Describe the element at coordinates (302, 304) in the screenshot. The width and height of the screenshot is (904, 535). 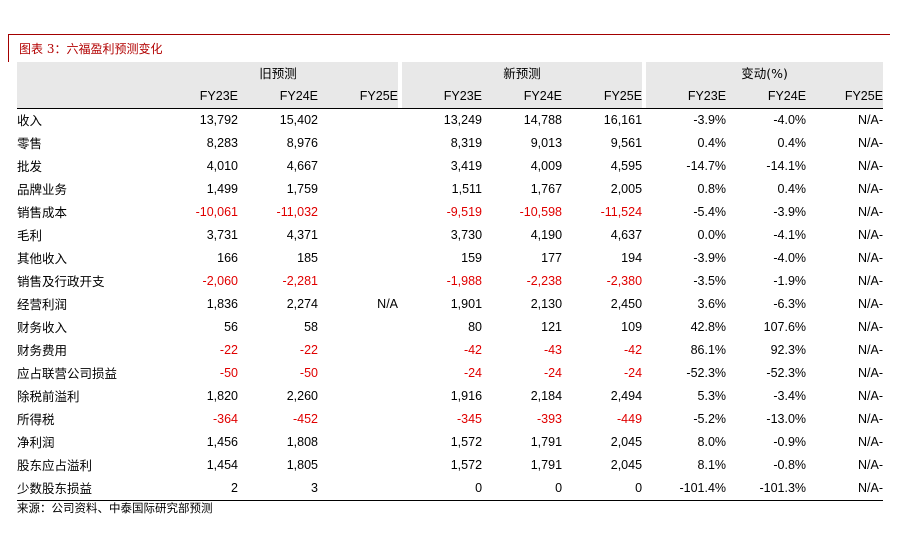
I see `table-cell: 2,274` at that location.